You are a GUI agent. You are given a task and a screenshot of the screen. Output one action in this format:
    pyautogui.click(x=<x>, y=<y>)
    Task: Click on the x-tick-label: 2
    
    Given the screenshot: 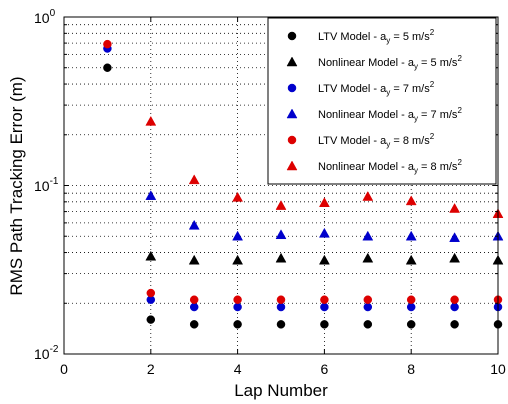 What is the action you would take?
    pyautogui.click(x=151, y=369)
    